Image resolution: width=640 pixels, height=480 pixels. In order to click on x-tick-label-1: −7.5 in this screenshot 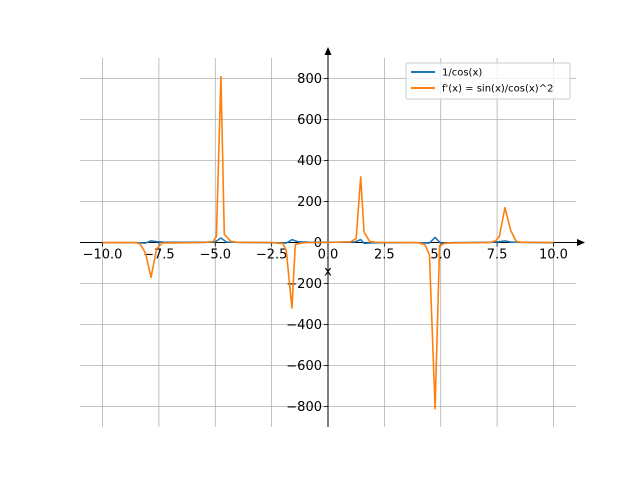, I will do `click(159, 255)`.